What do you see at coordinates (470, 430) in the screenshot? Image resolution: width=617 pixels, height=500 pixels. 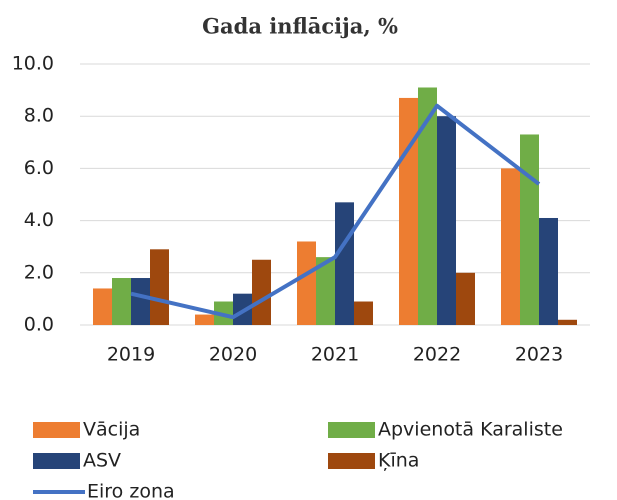 I see `legend-label: Apvienotā Karaliste` at bounding box center [470, 430].